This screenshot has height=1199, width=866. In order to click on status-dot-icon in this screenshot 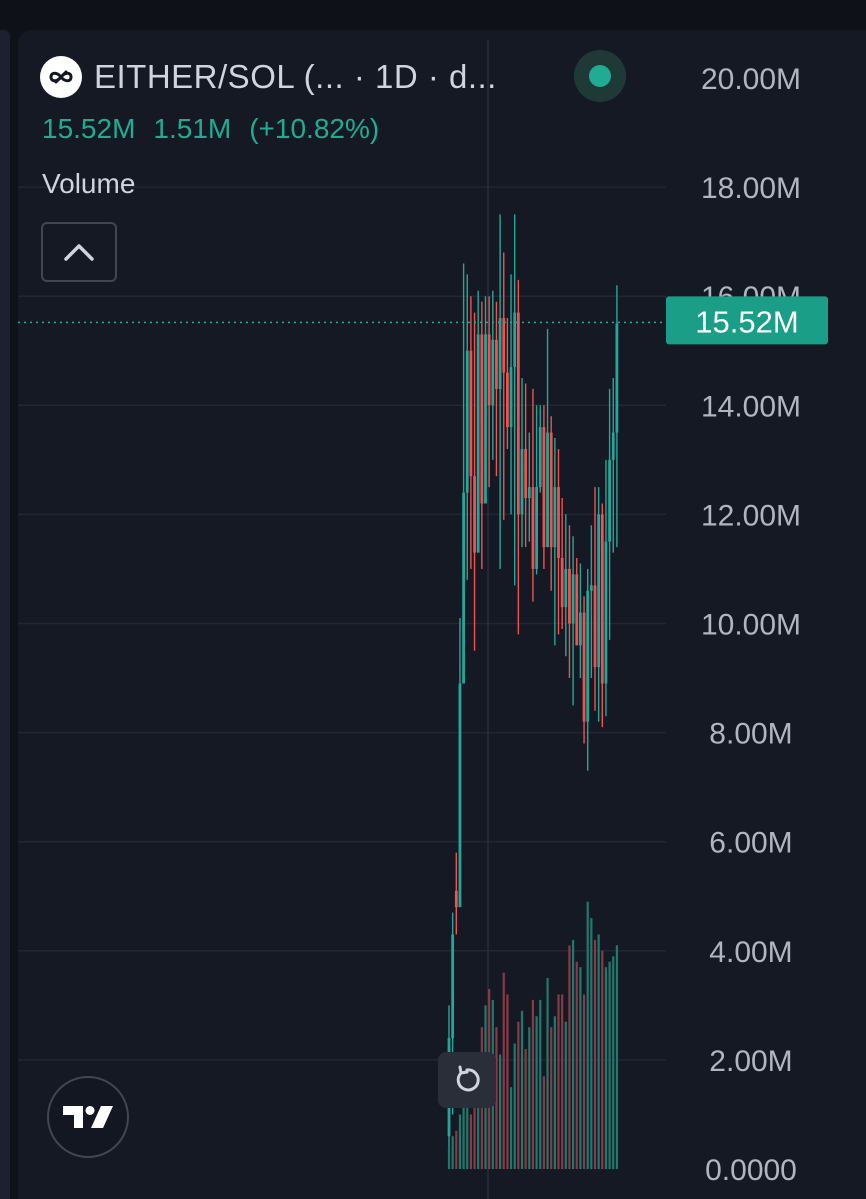, I will do `click(600, 76)`.